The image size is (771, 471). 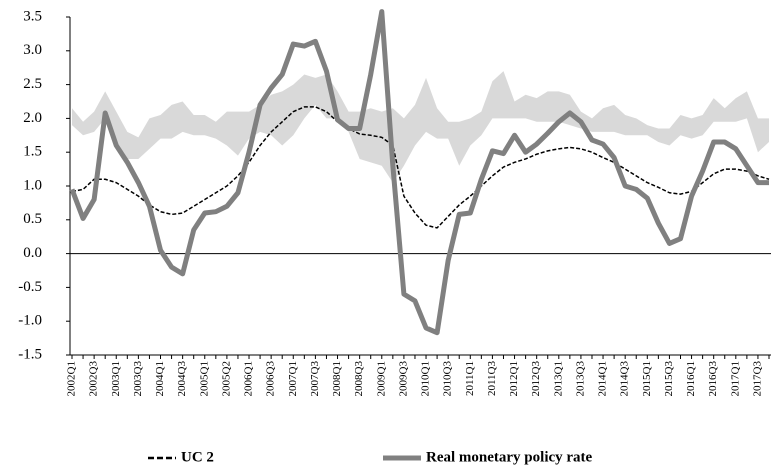 I want to click on x-tick-label: 2013Q3, so click(x=580, y=379).